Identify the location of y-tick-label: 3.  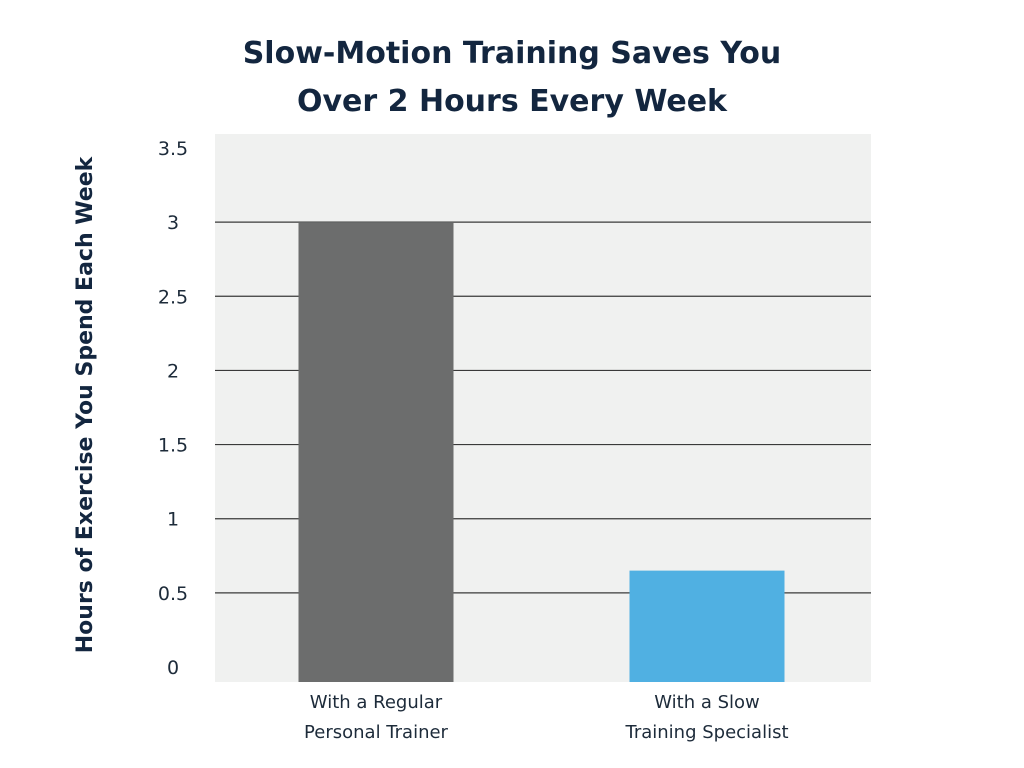
(173, 223).